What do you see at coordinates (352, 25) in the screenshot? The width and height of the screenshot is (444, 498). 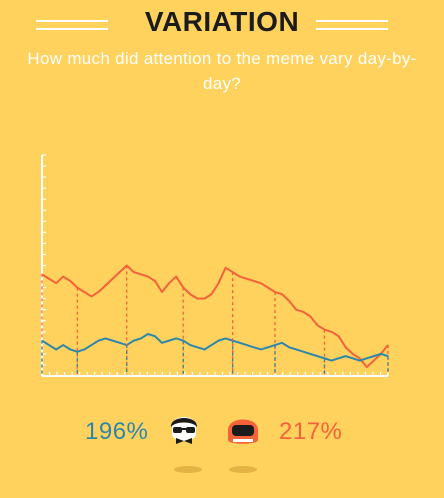 I see `title-rule-right` at bounding box center [352, 25].